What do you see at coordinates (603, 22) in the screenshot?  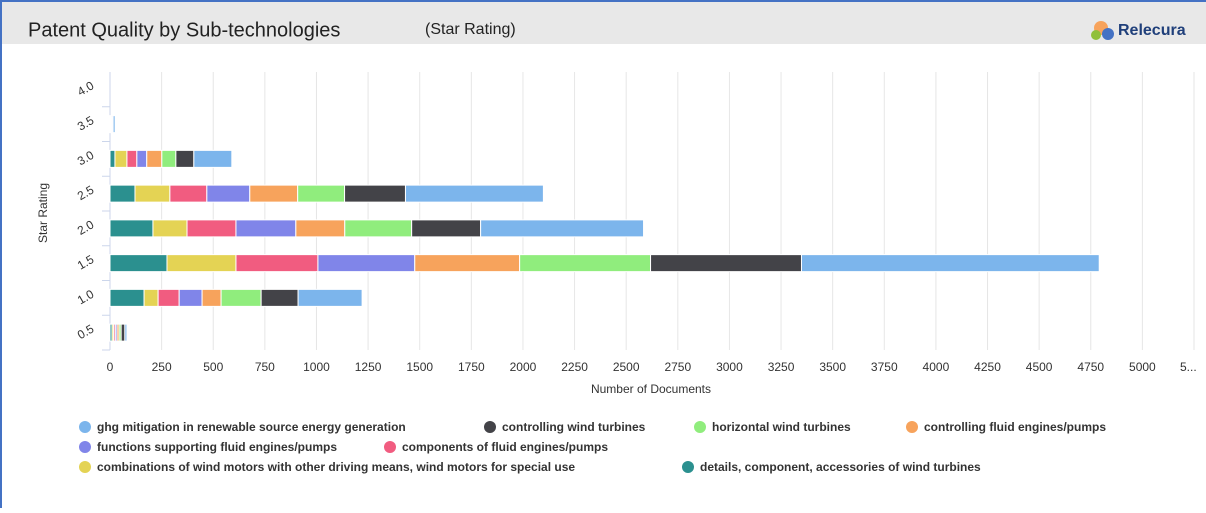 I see `header-bar` at bounding box center [603, 22].